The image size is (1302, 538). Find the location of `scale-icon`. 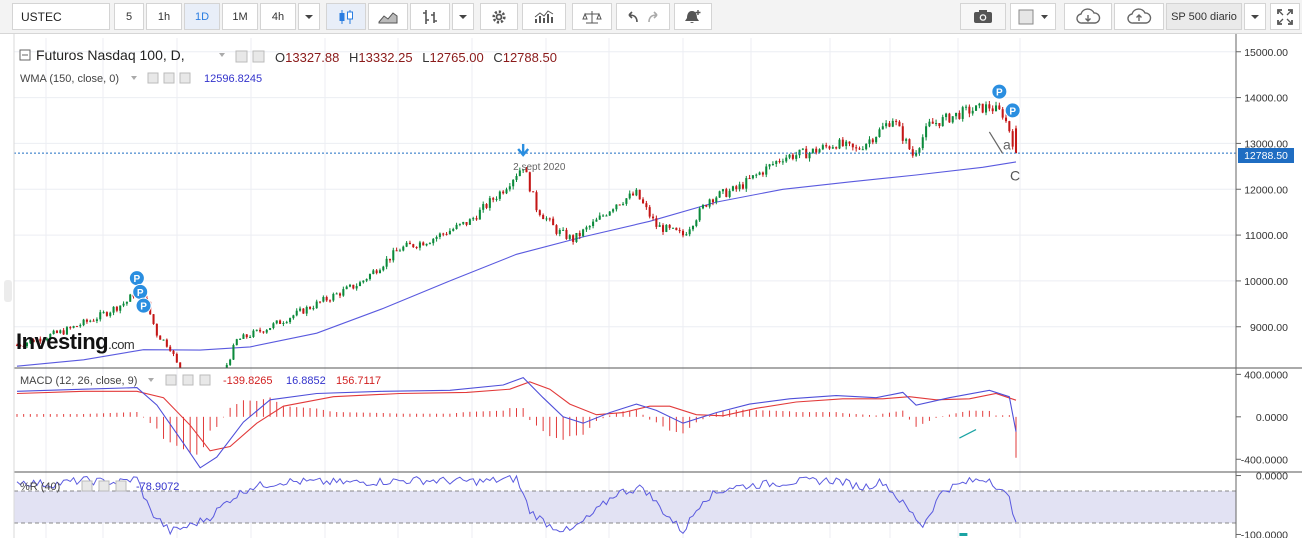

scale-icon is located at coordinates (592, 16).